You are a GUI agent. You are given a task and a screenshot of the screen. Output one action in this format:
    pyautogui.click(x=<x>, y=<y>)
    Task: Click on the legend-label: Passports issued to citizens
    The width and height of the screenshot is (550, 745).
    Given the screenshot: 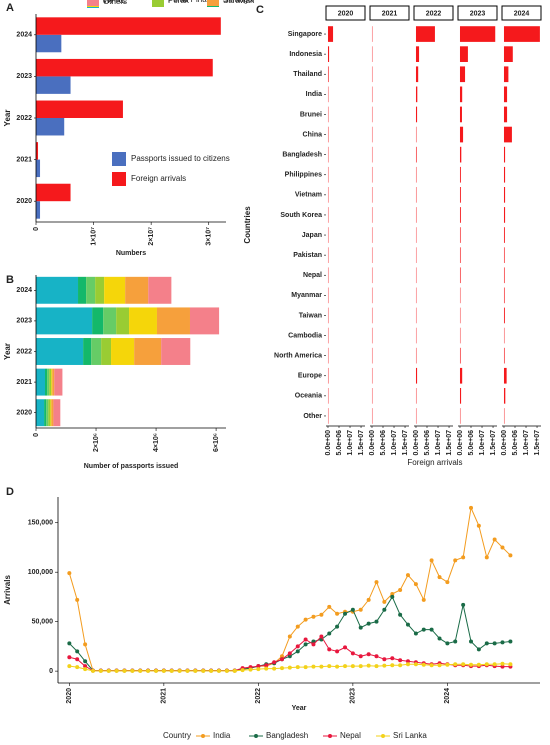 What is the action you would take?
    pyautogui.click(x=180, y=158)
    